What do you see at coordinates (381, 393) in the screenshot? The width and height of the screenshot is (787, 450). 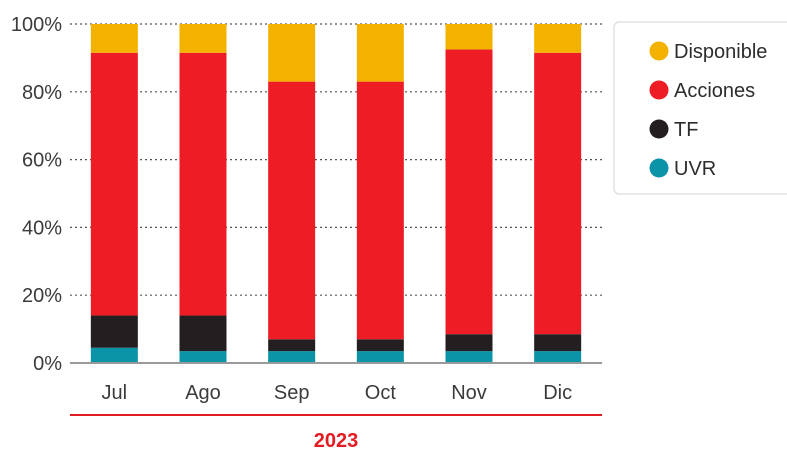 I see `x-tick-label: Oct` at bounding box center [381, 393].